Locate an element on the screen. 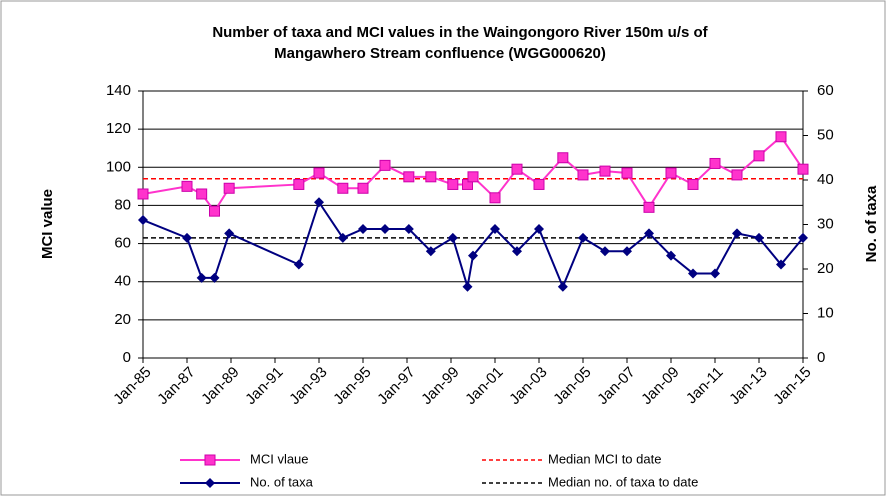 The height and width of the screenshot is (497, 887). y-tick-label: 0 is located at coordinates (127, 357).